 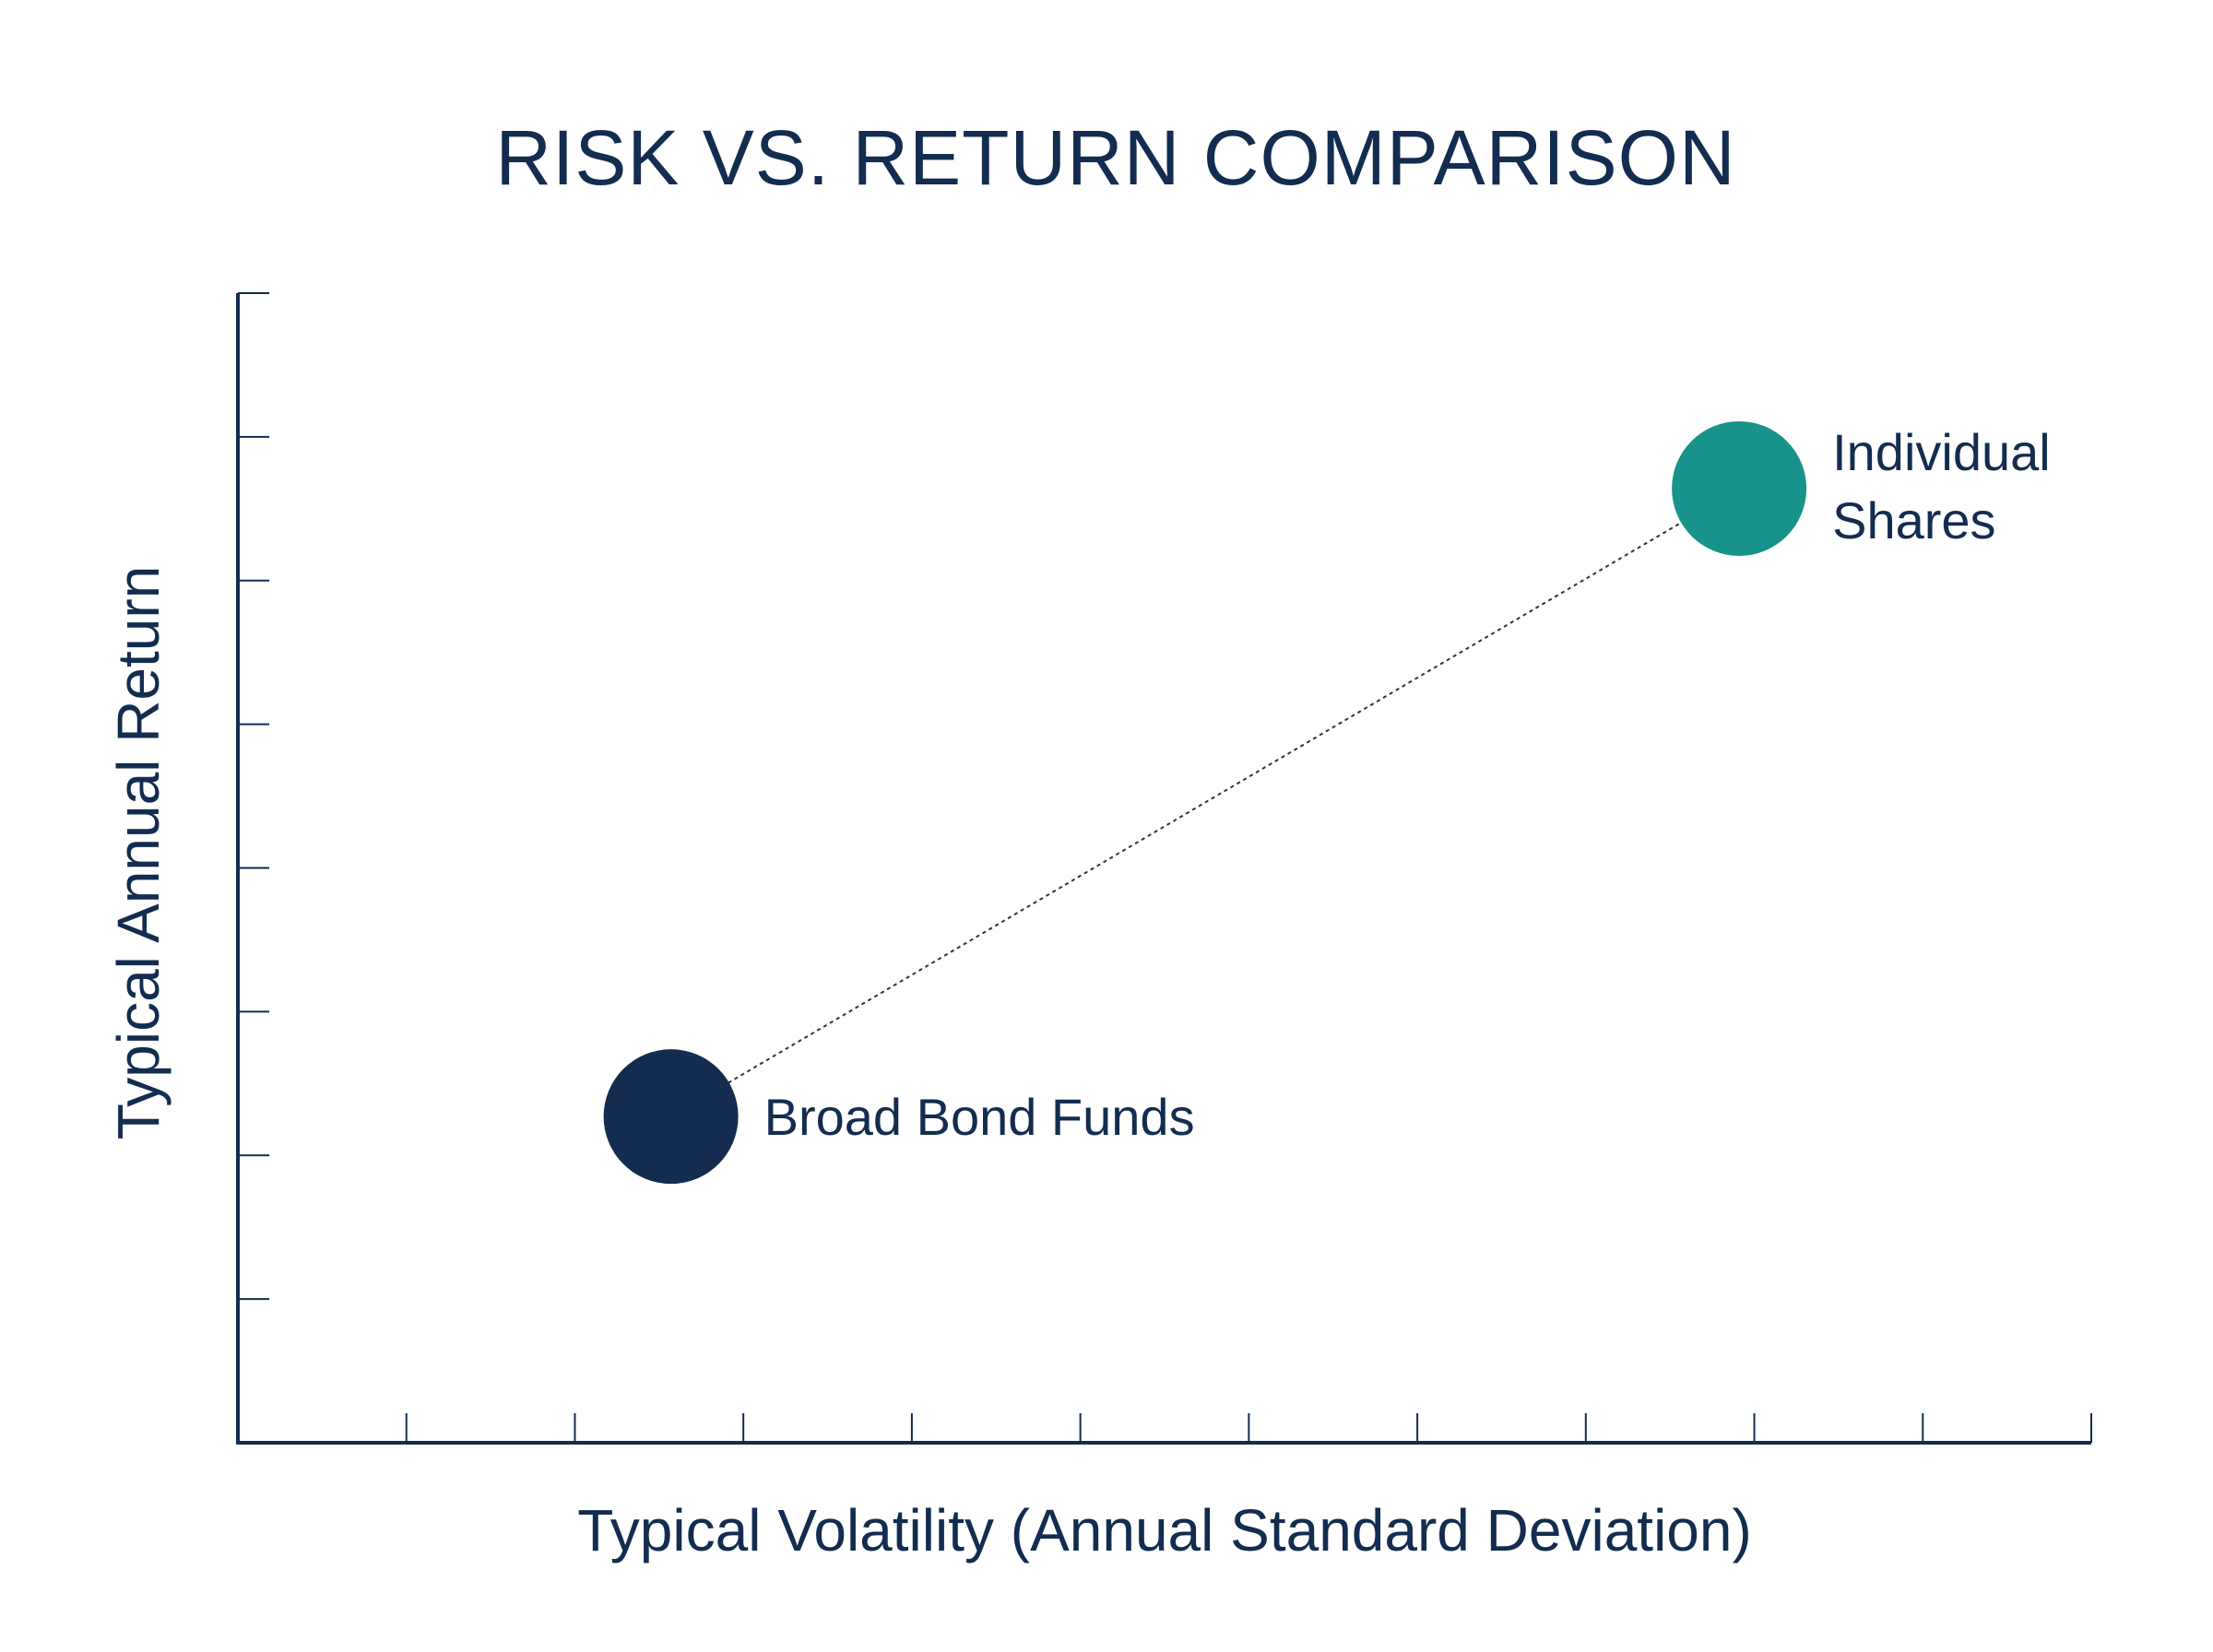 What do you see at coordinates (1248, 1428) in the screenshot?
I see `x-axis-ticks` at bounding box center [1248, 1428].